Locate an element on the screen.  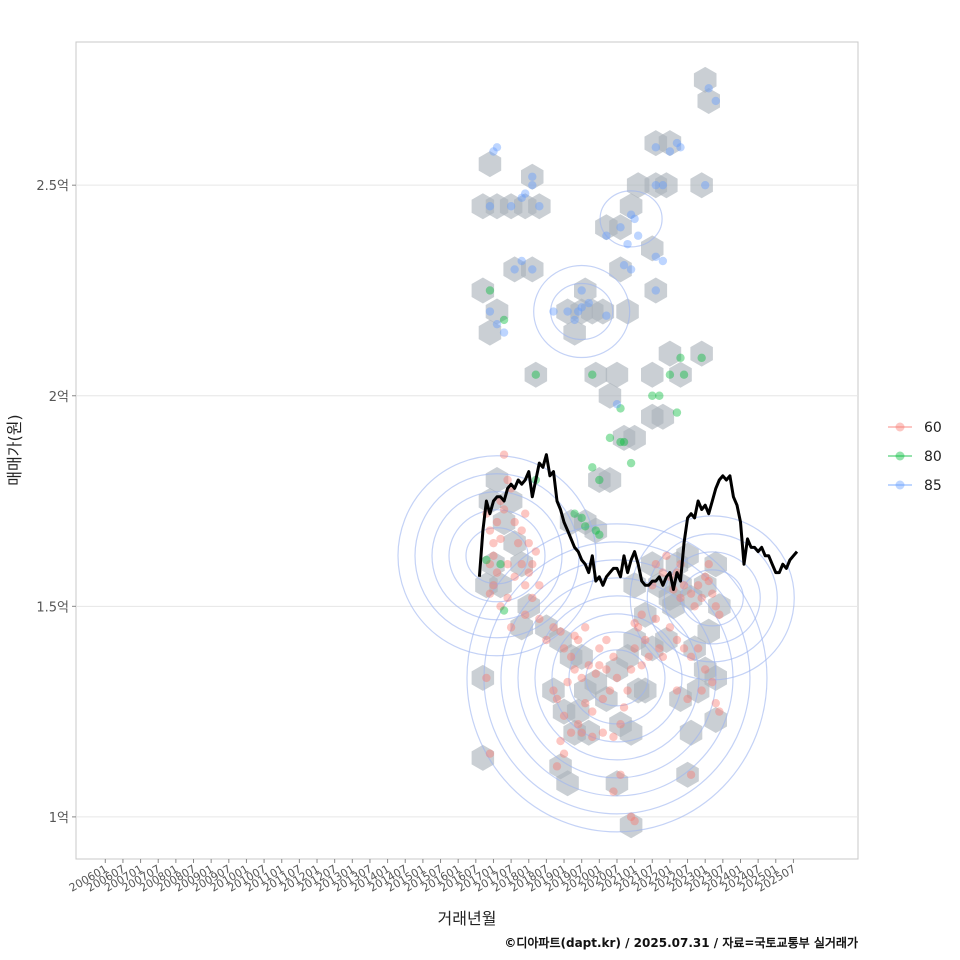
trend-line is located at coordinates (638, 522).